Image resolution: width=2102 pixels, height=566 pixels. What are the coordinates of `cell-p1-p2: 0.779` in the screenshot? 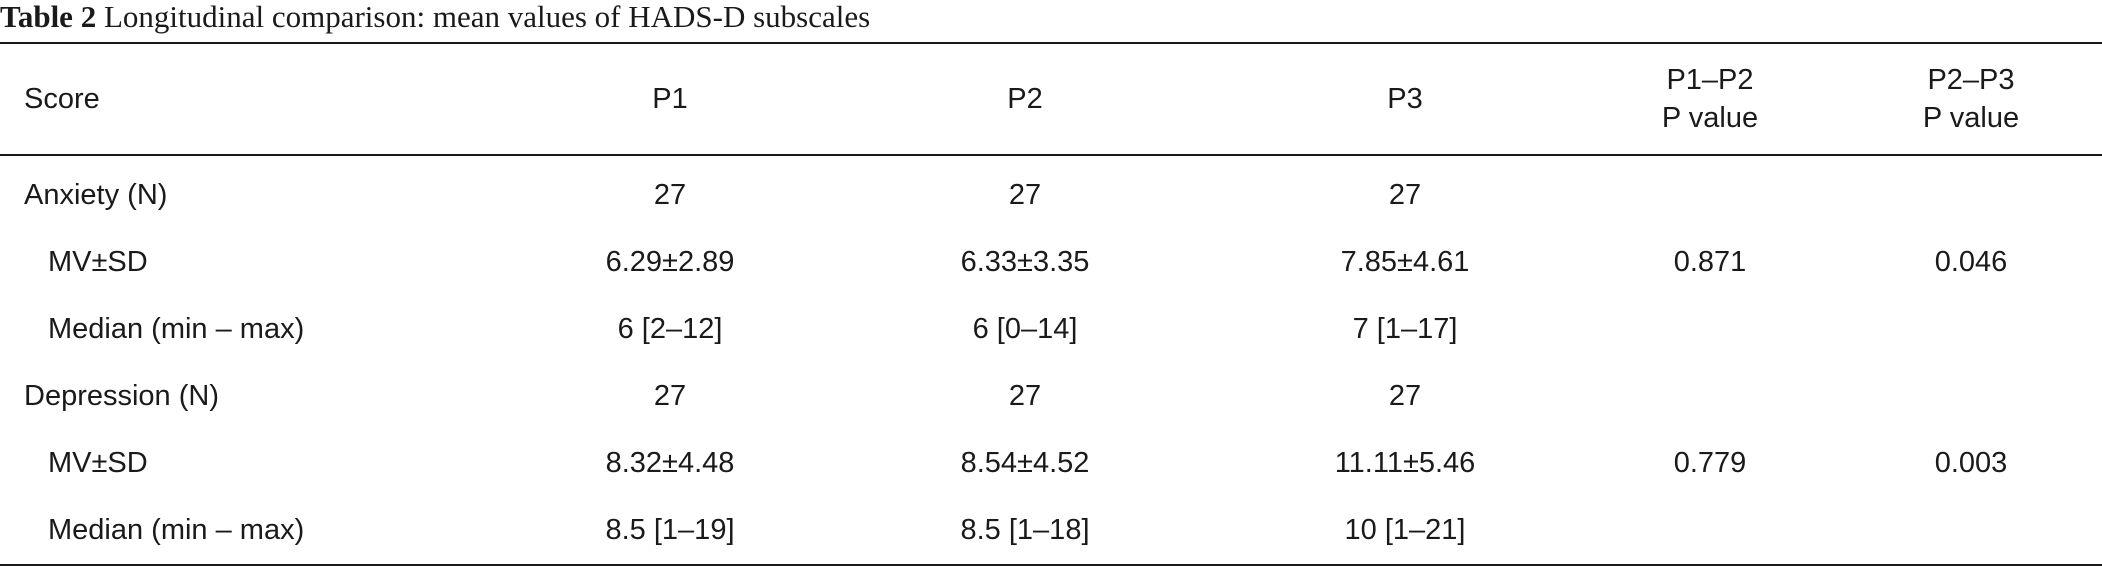 It's located at (1710, 463).